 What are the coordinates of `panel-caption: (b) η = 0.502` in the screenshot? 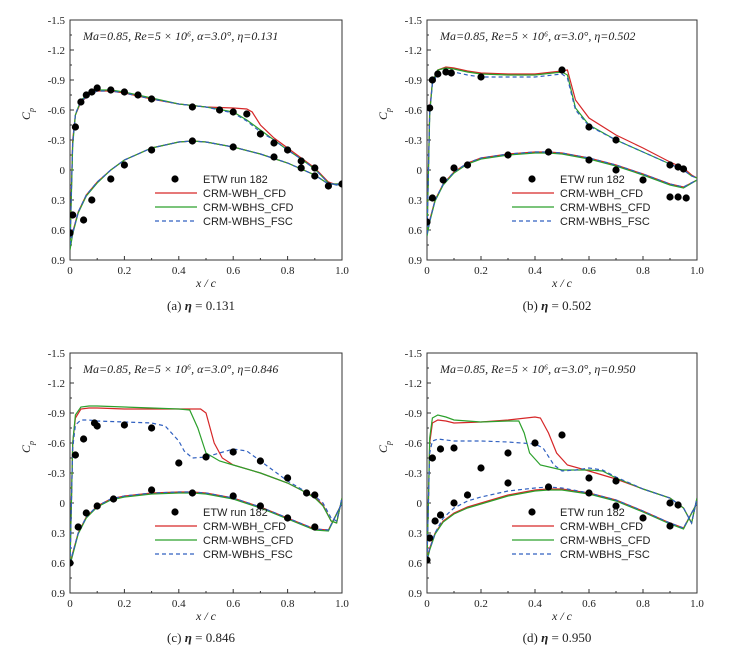 It's located at (557, 305).